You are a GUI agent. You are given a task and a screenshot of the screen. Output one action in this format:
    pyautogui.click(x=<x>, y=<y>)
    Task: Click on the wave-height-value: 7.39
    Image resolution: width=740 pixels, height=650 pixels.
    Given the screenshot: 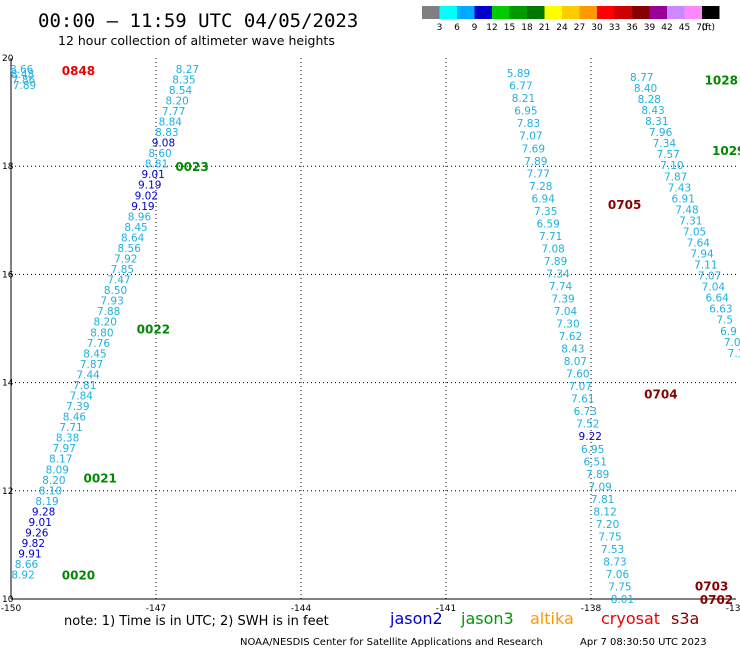 What is the action you would take?
    pyautogui.click(x=77, y=407)
    